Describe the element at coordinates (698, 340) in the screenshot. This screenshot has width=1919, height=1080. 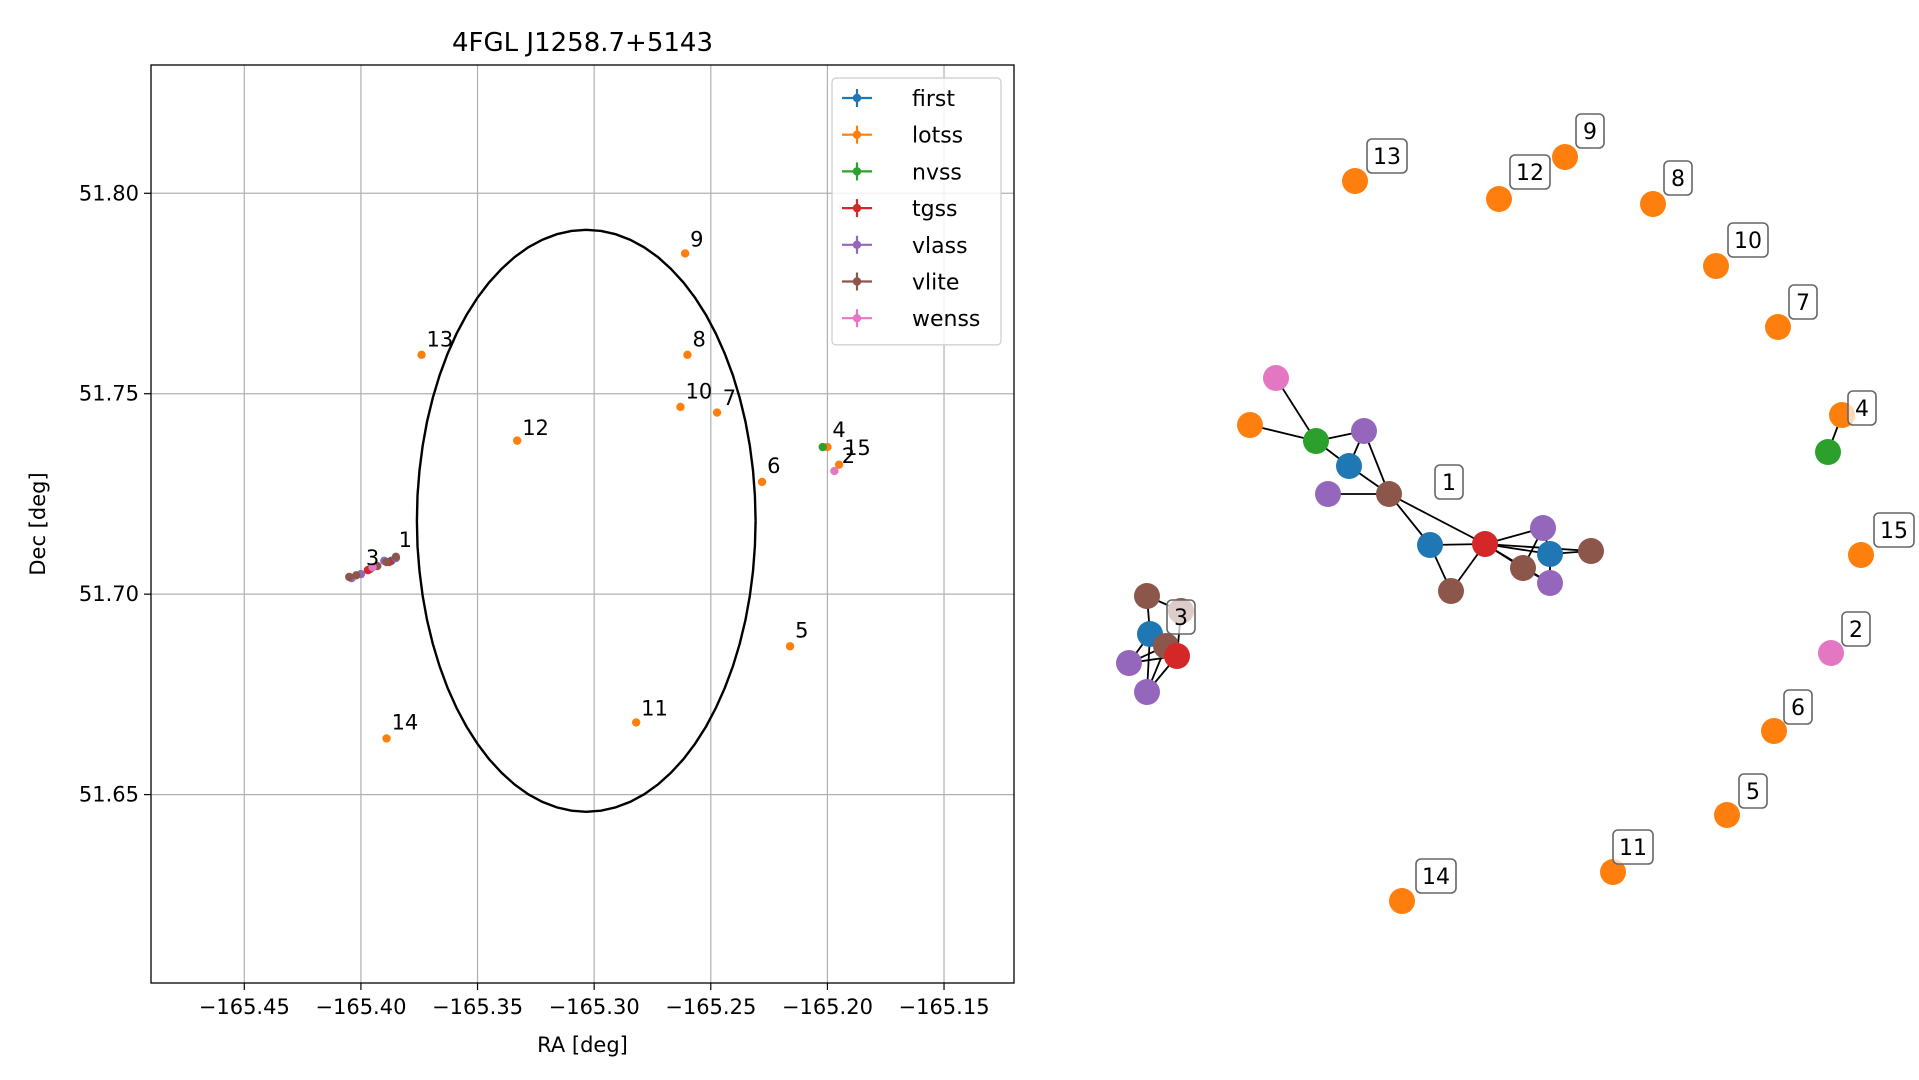
I see `point-annotation: 8` at that location.